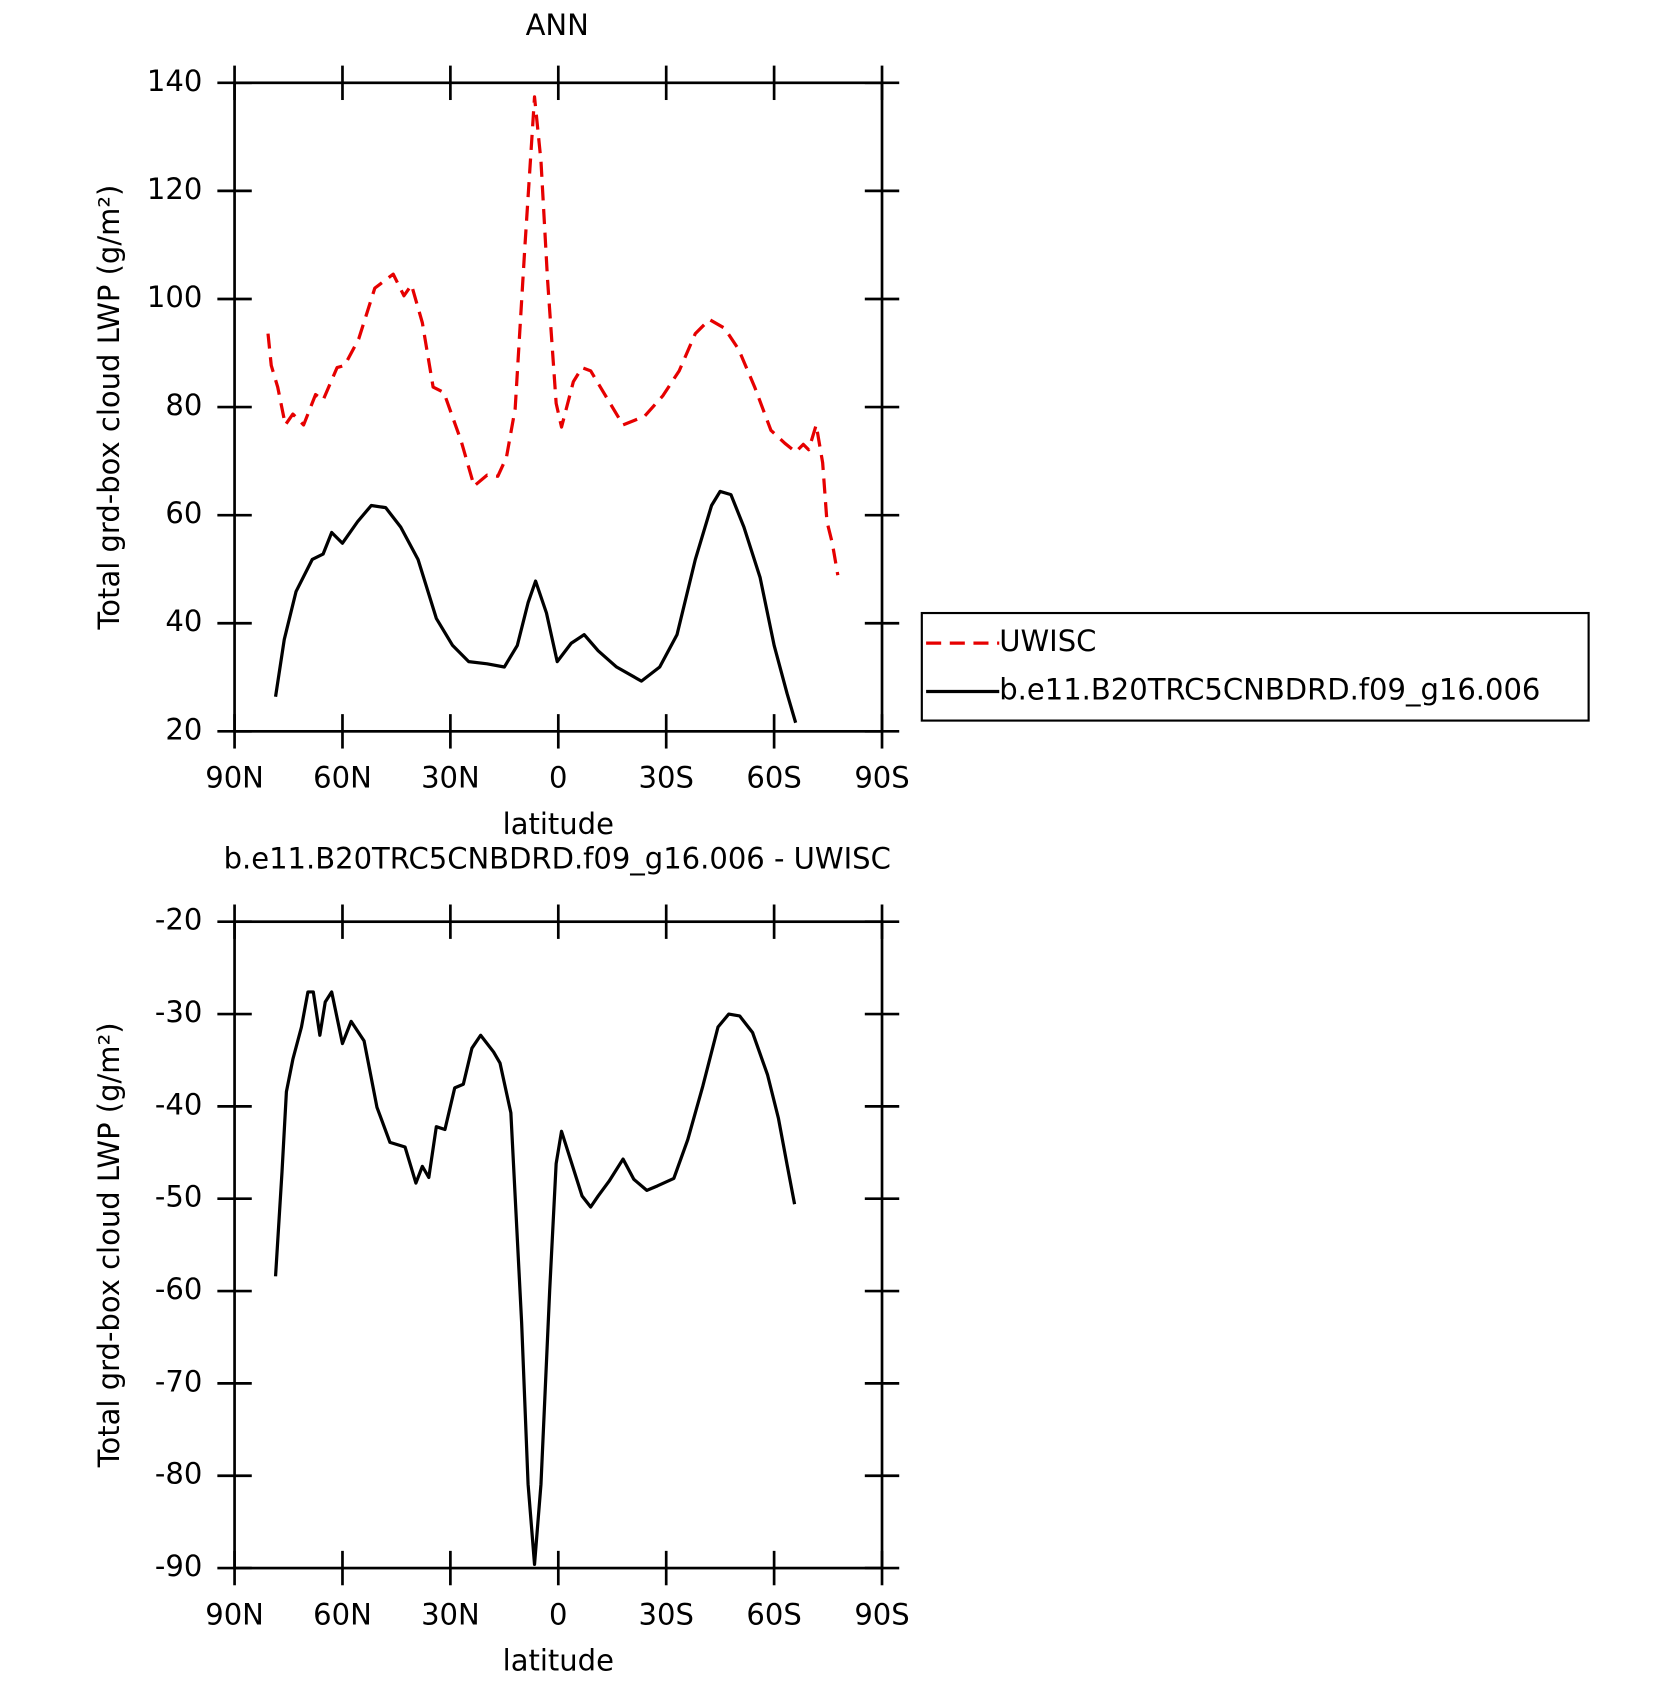 The width and height of the screenshot is (1678, 1681). I want to click on chart-title: b.e11.B20TRC5CNBDRD.f09_g16.006 - UWISC, so click(557, 858).